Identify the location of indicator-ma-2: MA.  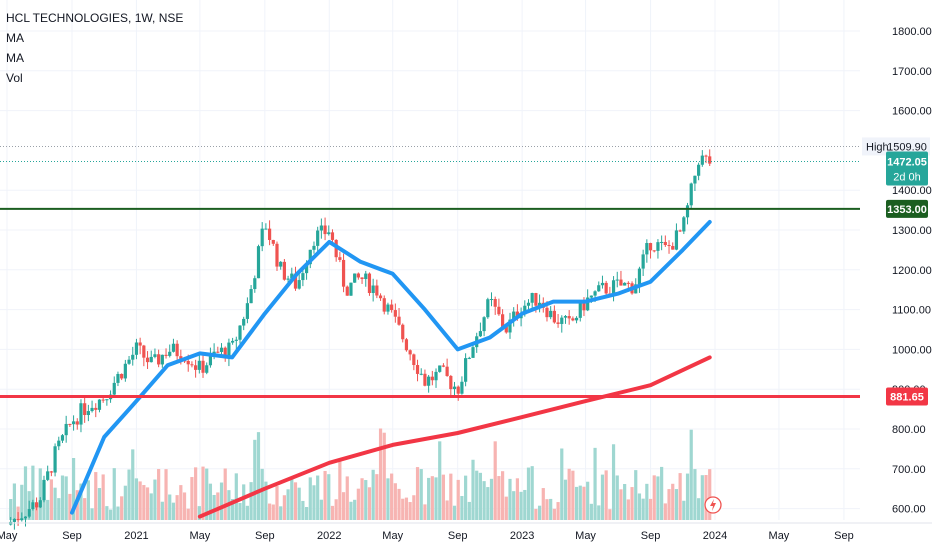
(15, 58).